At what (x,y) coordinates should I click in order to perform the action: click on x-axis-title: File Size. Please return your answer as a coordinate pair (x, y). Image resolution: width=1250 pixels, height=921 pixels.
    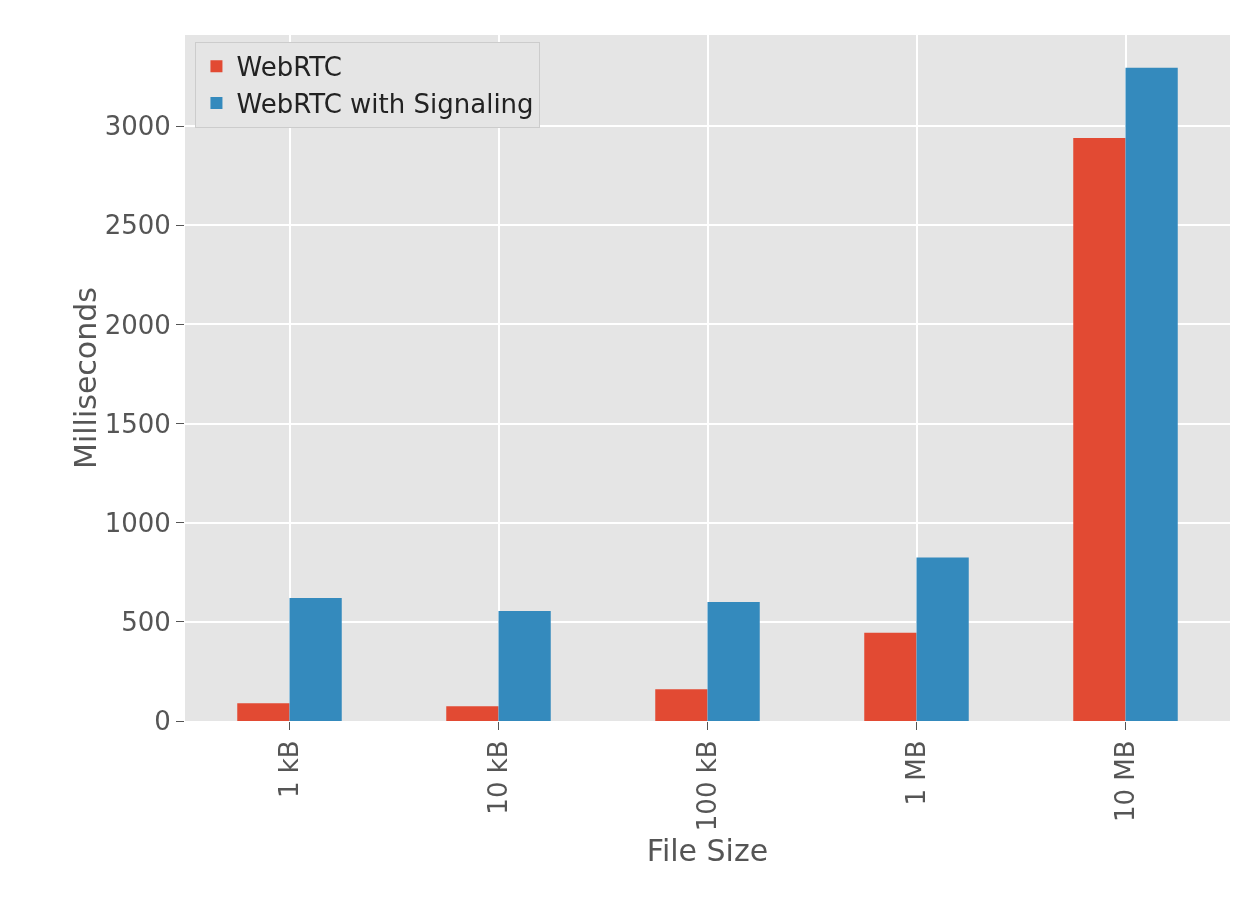
    Looking at the image, I should click on (707, 851).